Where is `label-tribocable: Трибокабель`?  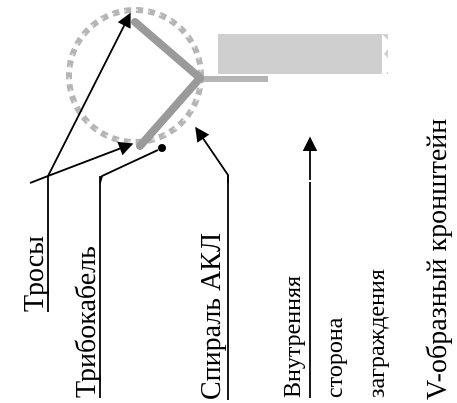
label-tribocable: Трибокабель is located at coordinates (86, 322).